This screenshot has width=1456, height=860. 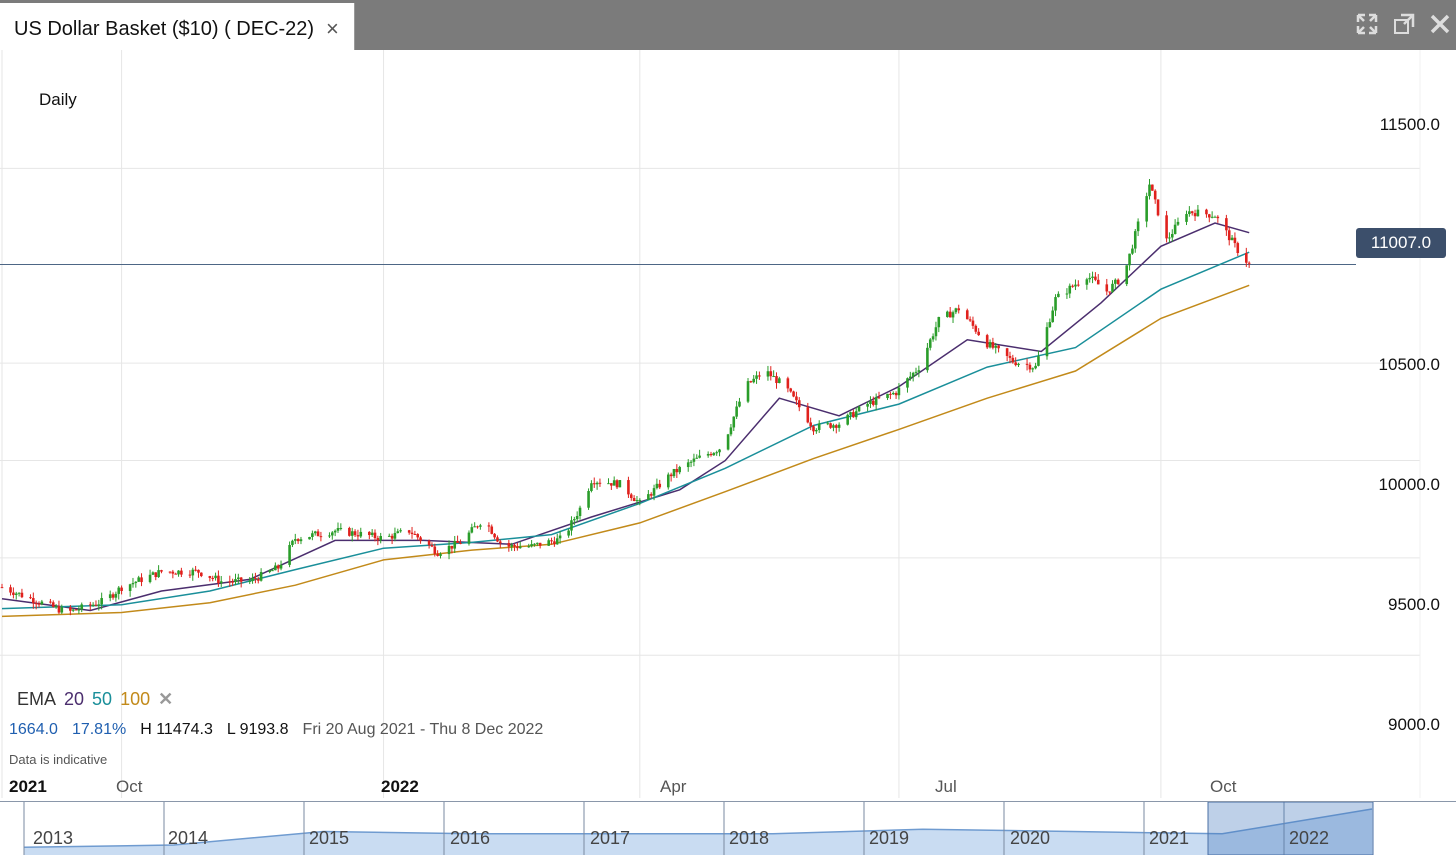 I want to click on navigator-line, so click(x=698, y=828).